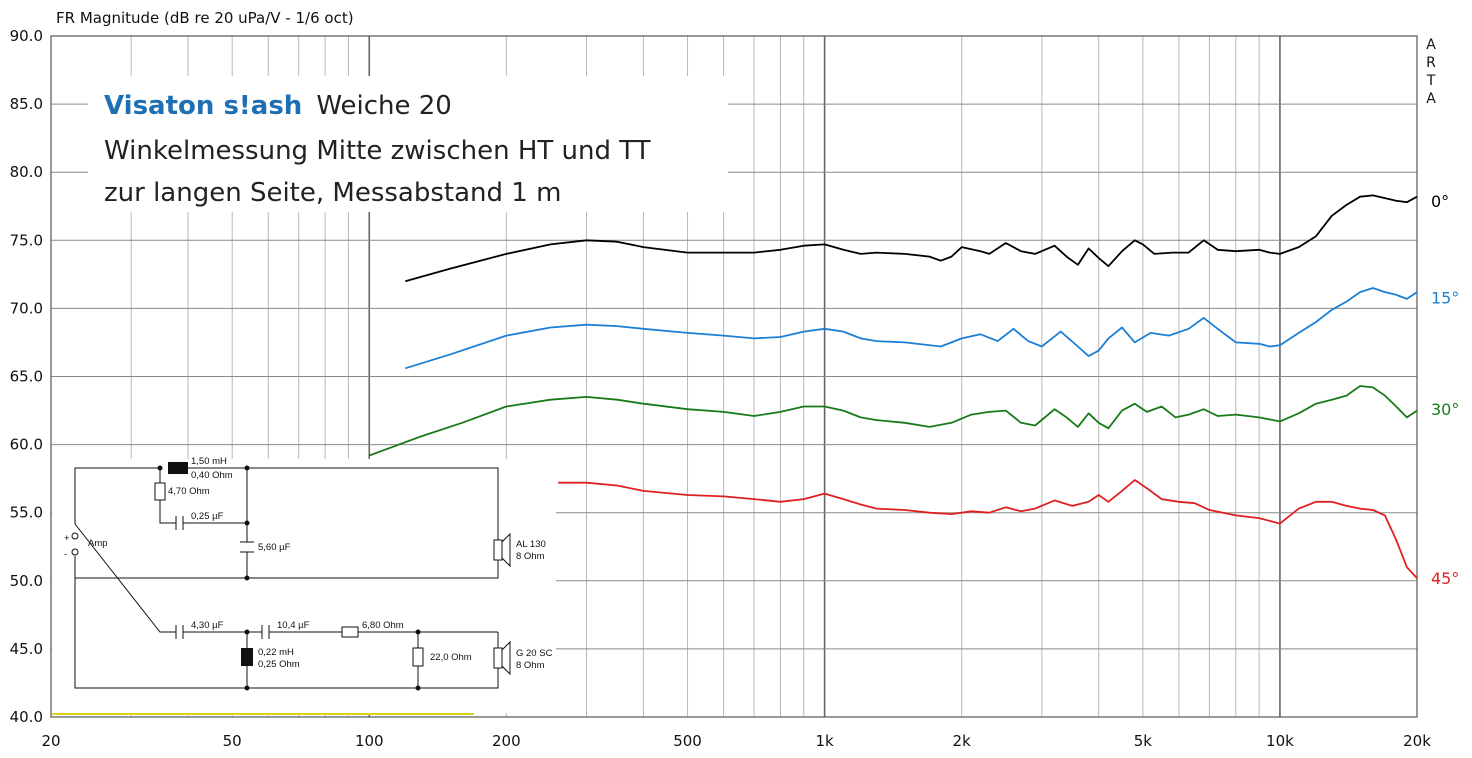 This screenshot has height=758, width=1472. What do you see at coordinates (383, 625) in the screenshot?
I see `r2-value: 6,80 Ohm` at bounding box center [383, 625].